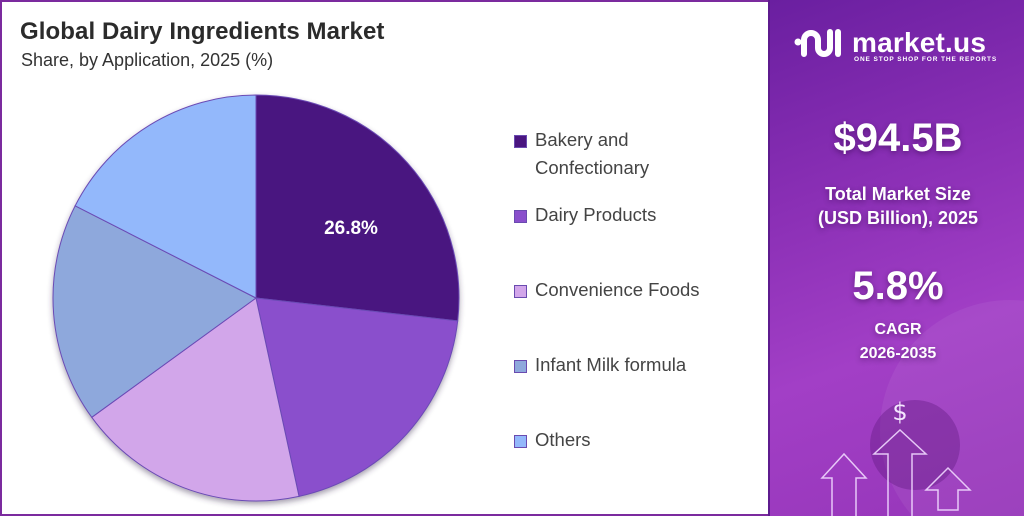 The image size is (1024, 516). What do you see at coordinates (582, 139) in the screenshot?
I see `legend-label-bakery-line1: Bakery and` at bounding box center [582, 139].